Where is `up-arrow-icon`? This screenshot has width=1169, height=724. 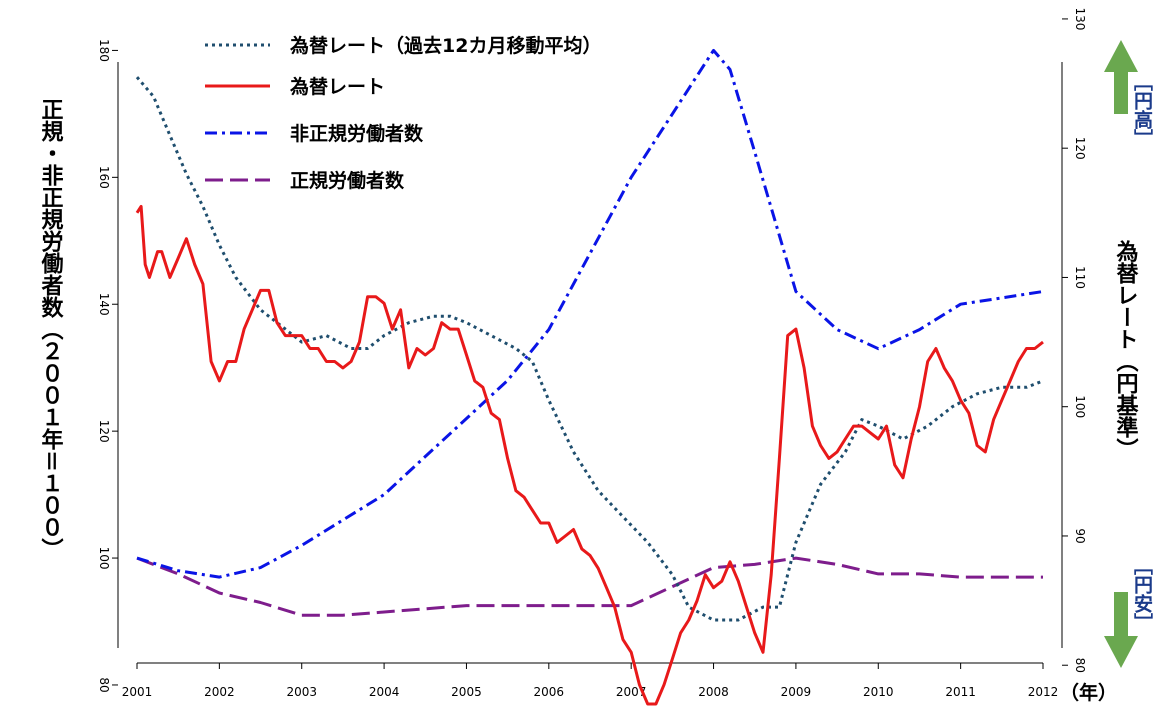
up-arrow-icon is located at coordinates (1121, 77).